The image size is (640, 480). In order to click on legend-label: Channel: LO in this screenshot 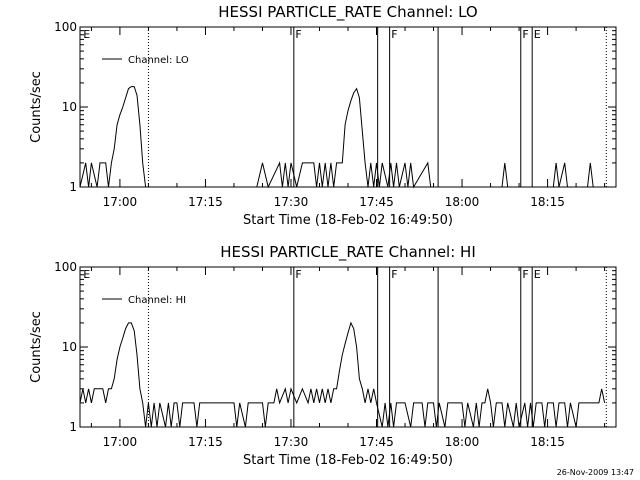, I will do `click(158, 60)`.